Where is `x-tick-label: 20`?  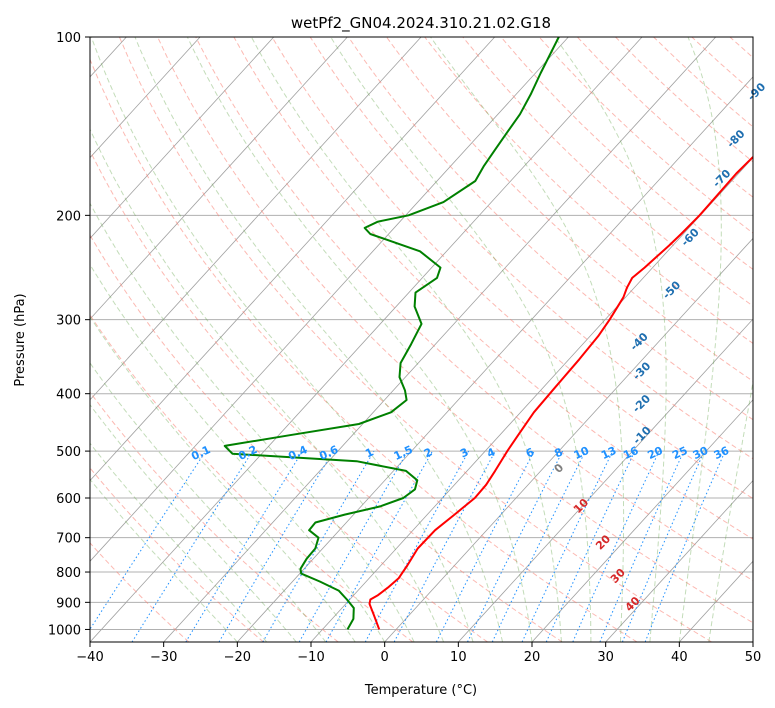 x-tick-label: 20 is located at coordinates (532, 657).